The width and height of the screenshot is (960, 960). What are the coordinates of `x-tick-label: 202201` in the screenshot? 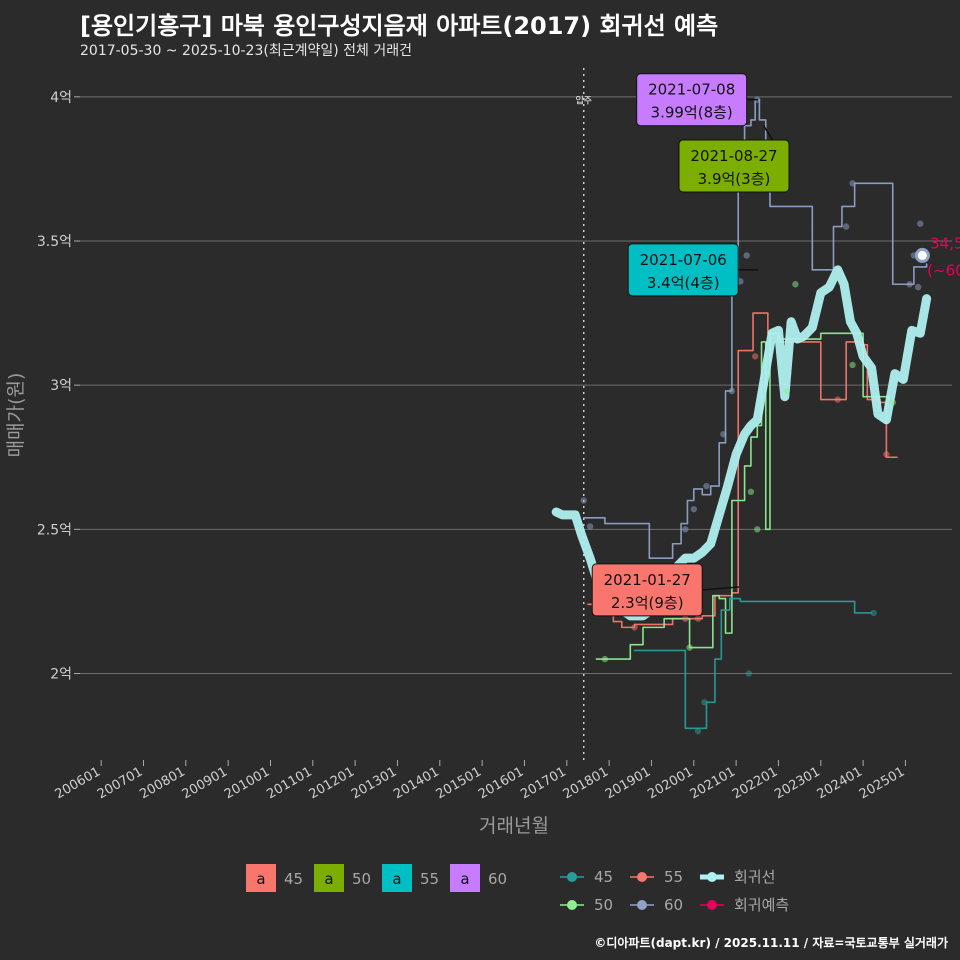 It's located at (755, 783).